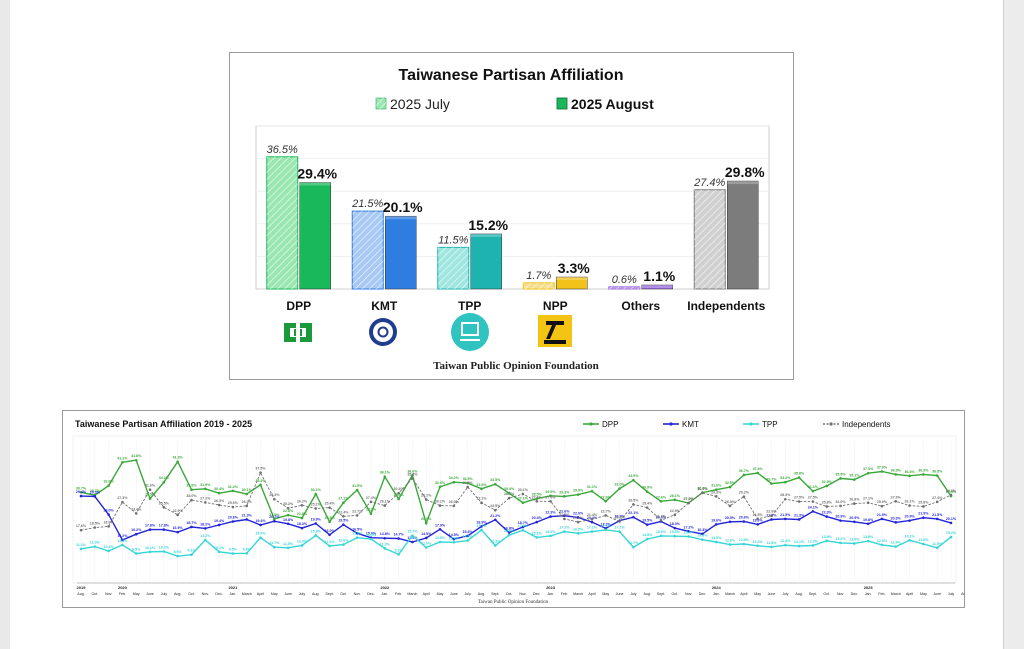 This screenshot has height=649, width=1024. What do you see at coordinates (606, 497) in the screenshot?
I see `point-label-dpp: 27.6%` at bounding box center [606, 497].